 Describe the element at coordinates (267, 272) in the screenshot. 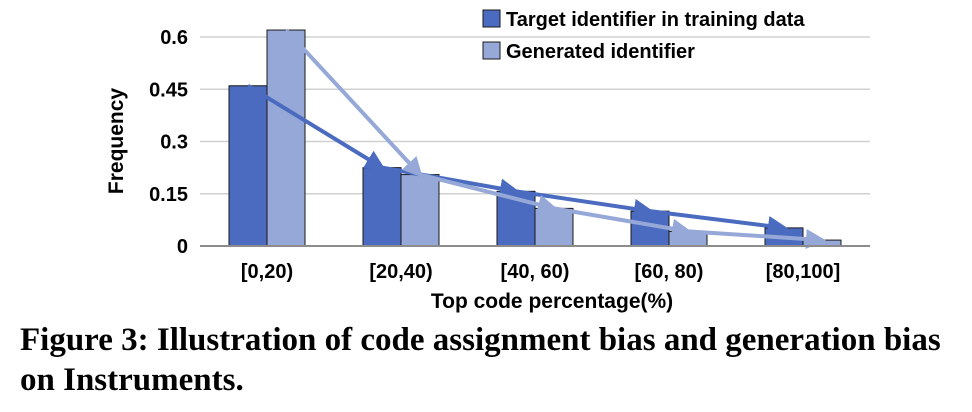

I see `x-tick-label: [0,20)` at that location.